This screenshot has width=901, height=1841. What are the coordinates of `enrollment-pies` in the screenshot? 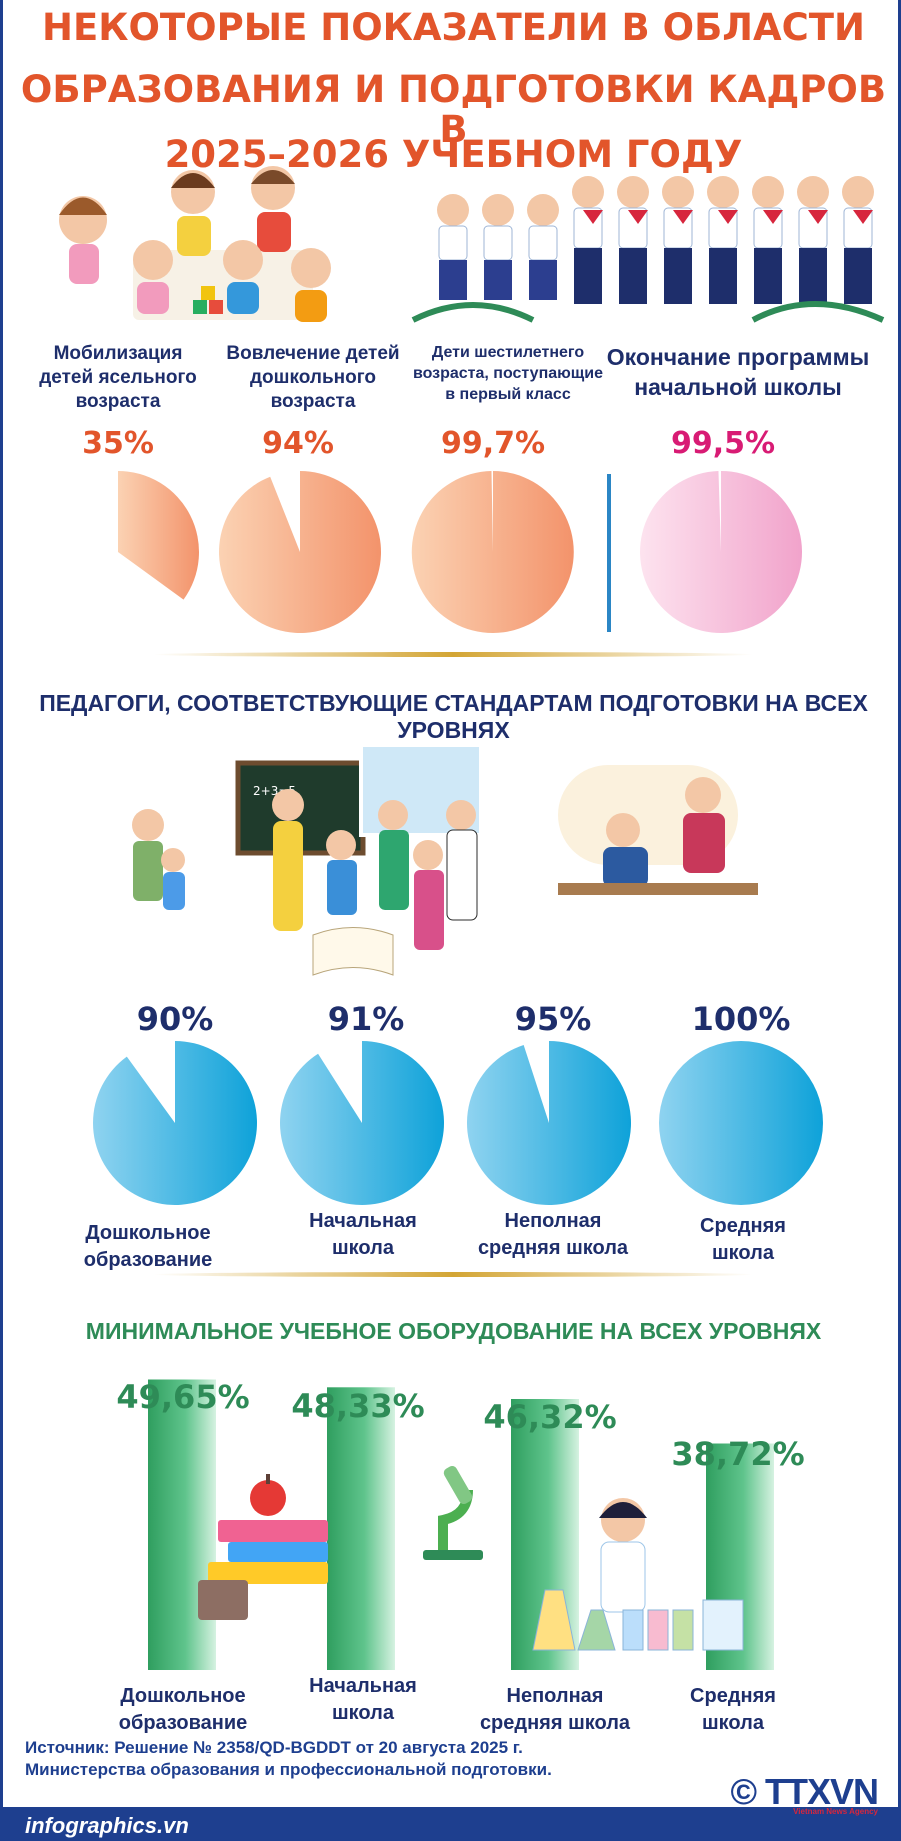 It's located at (460, 552).